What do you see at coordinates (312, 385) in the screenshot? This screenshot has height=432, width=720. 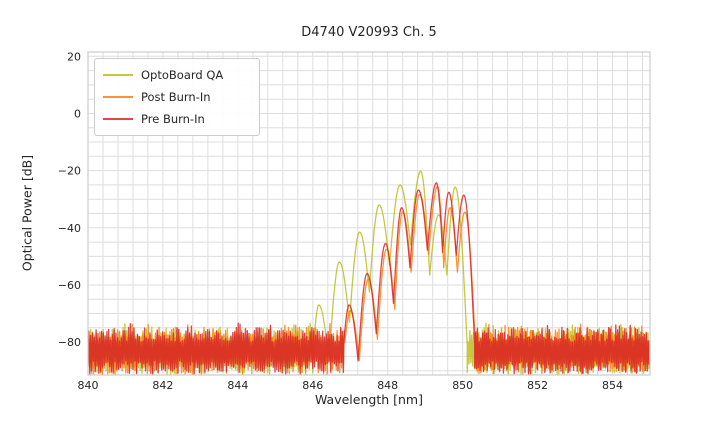 I see `x-tick-label: 846` at bounding box center [312, 385].